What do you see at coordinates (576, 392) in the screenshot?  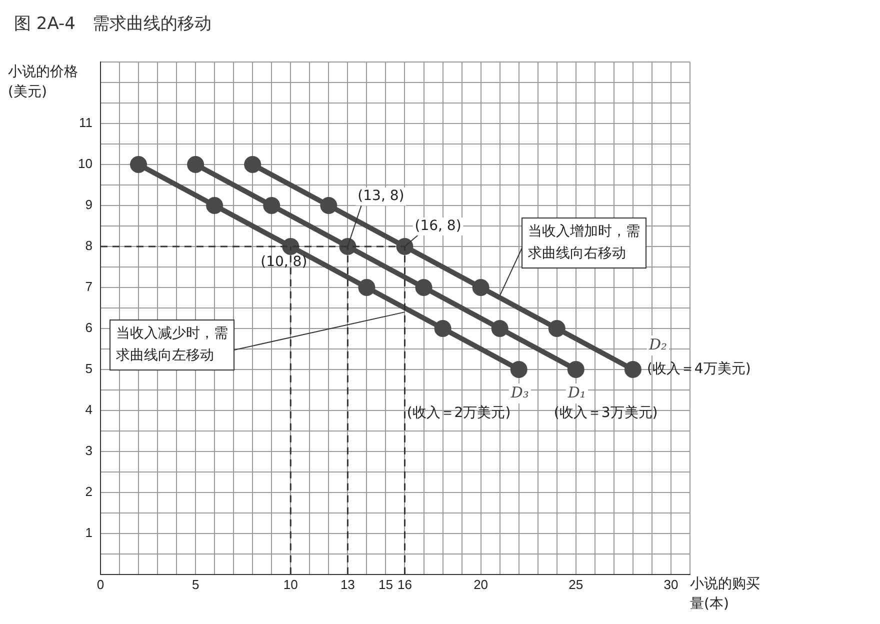 I see `series-label: D₁` at bounding box center [576, 392].